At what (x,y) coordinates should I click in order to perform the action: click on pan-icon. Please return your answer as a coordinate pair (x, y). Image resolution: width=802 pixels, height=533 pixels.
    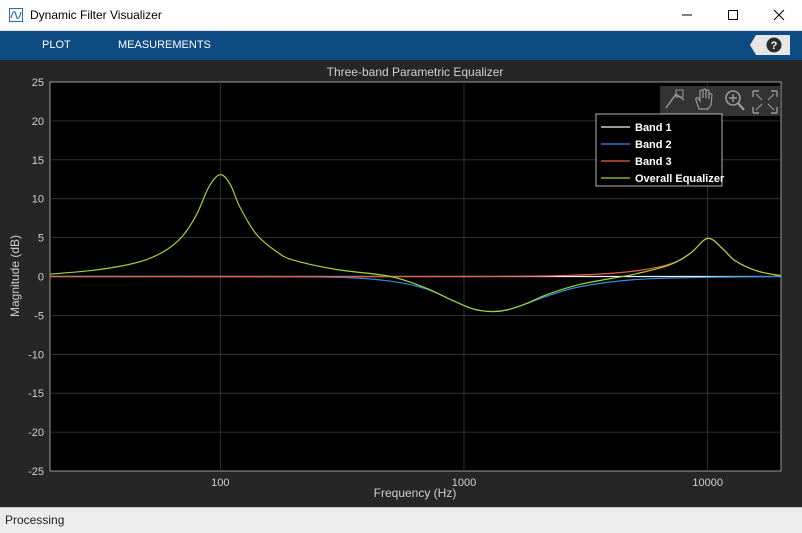
    Looking at the image, I should click on (704, 99).